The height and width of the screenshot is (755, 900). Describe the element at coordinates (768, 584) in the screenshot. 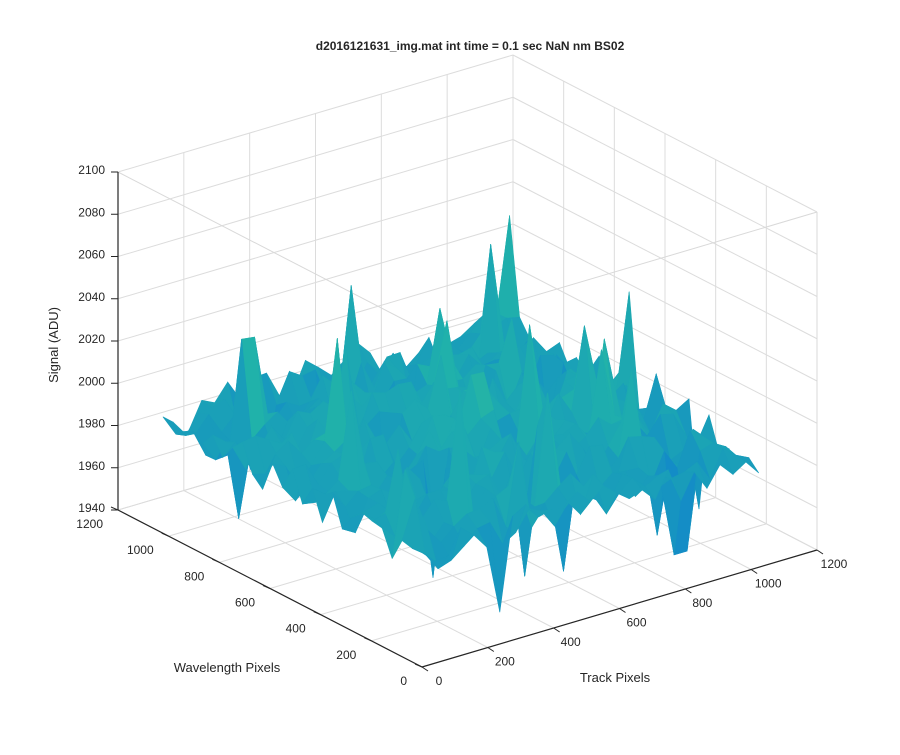

I see `x-tick-label: 1000` at that location.